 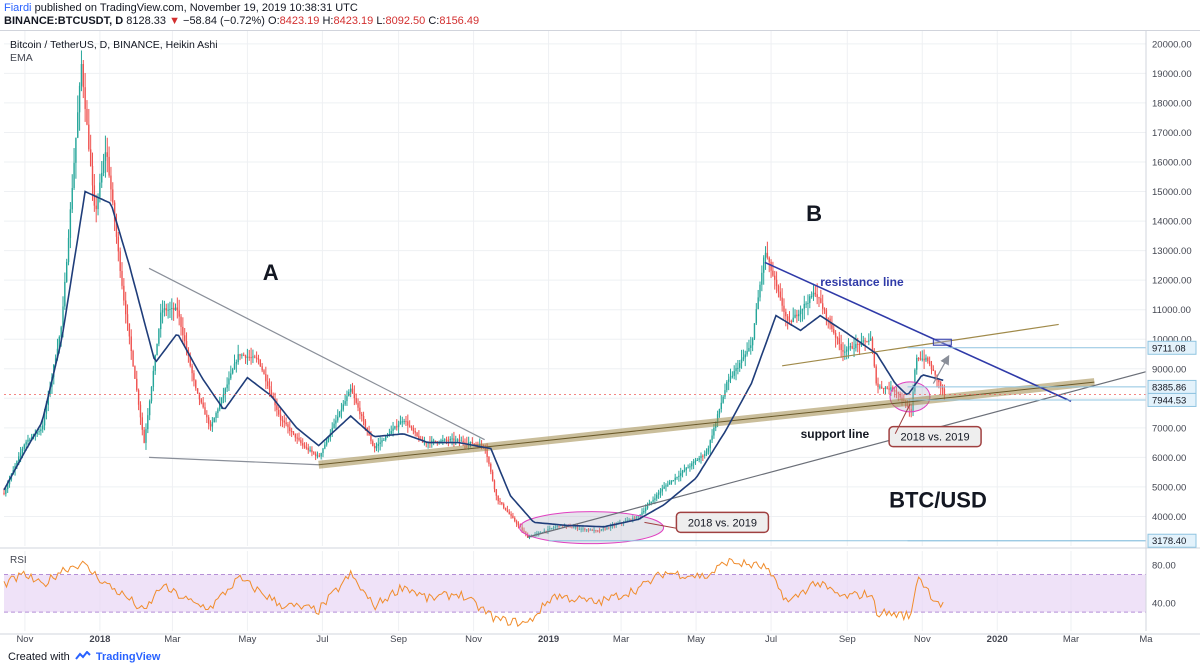 I want to click on price-mark-badge, so click(x=1172, y=540).